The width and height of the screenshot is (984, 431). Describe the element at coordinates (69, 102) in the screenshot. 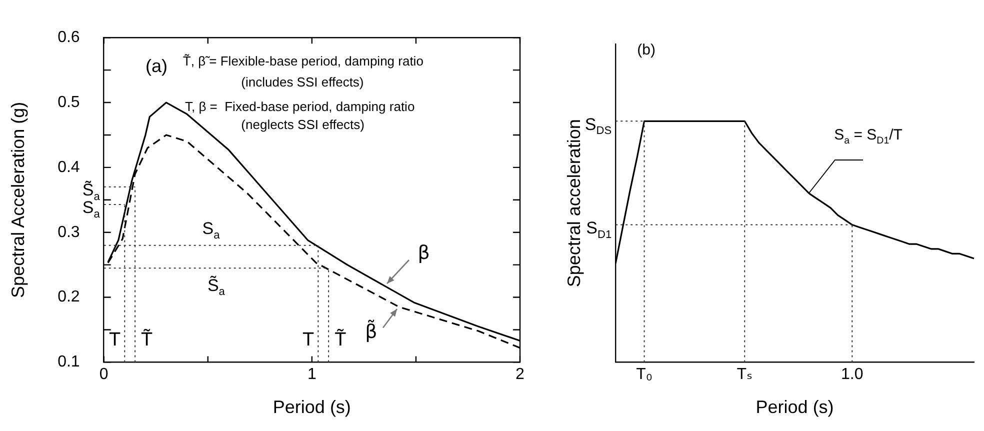

I see `y-tick-label: 0.5` at that location.